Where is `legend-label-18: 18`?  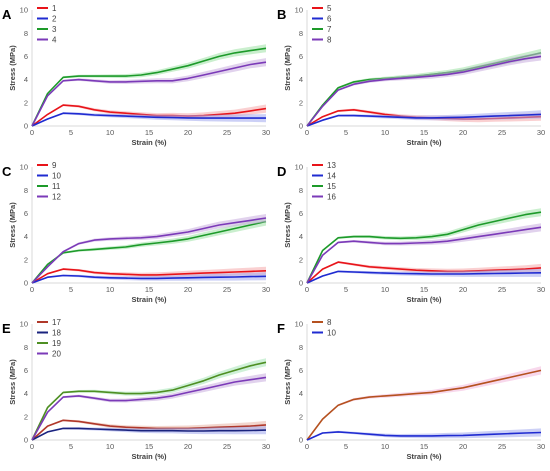
legend-label-18: 18 is located at coordinates (56, 333).